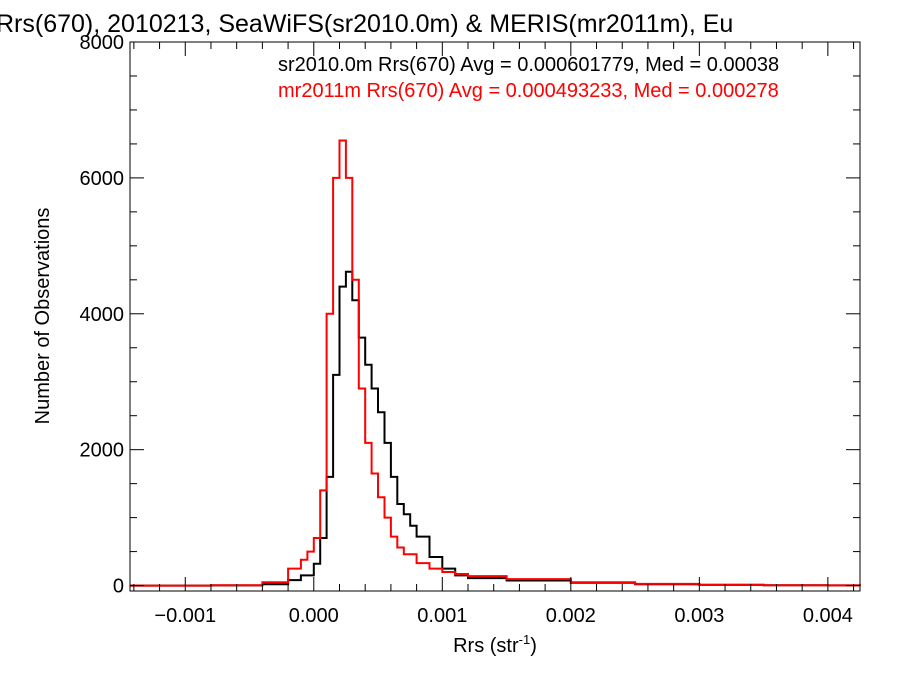  I want to click on x-tick-label: 0.003, so click(699, 616).